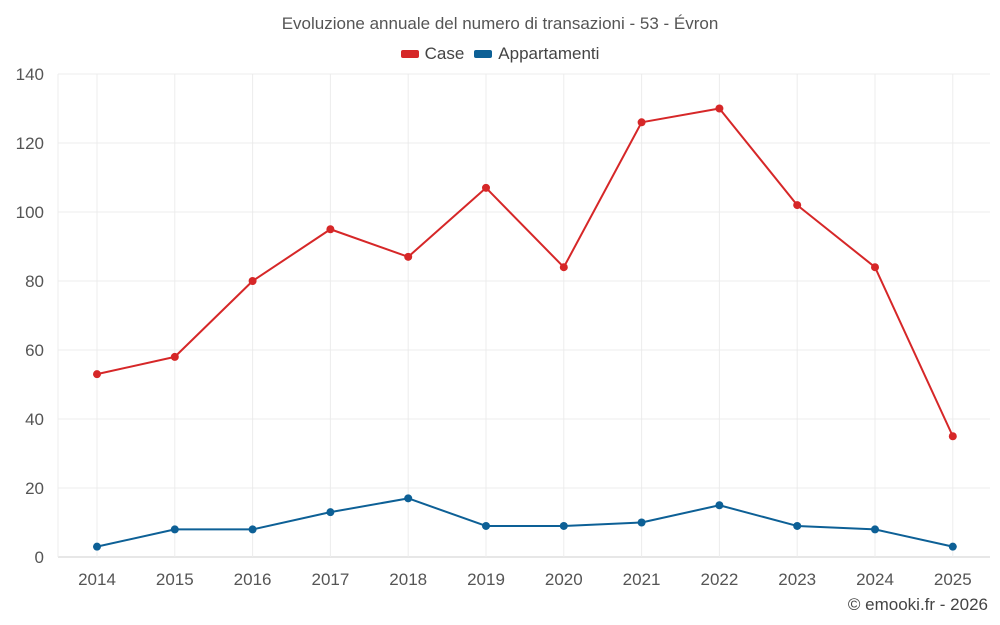 The width and height of the screenshot is (1000, 625). I want to click on data-point-appartamenti-2022, so click(719, 505).